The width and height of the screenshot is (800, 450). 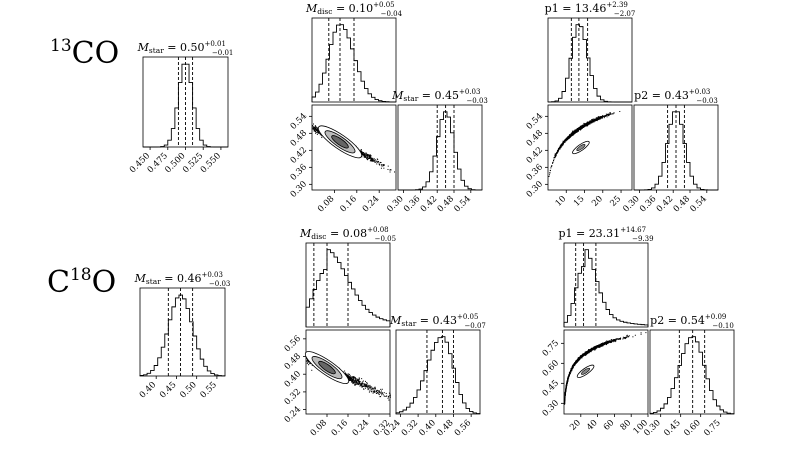 I want to click on x-tick-label: 0.56, so click(x=463, y=428).